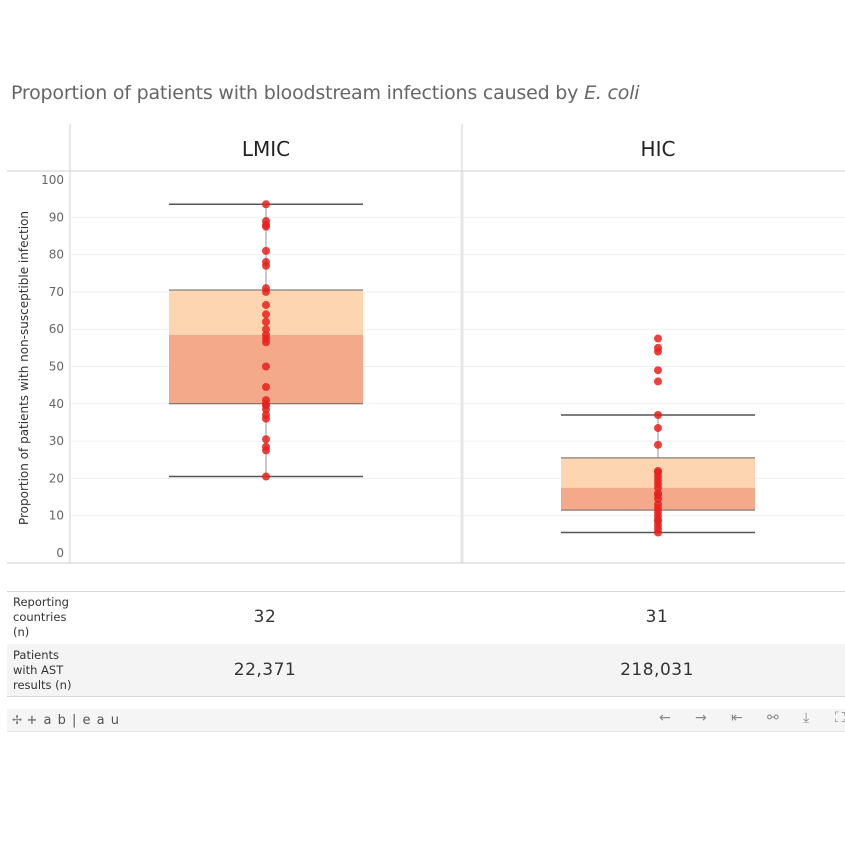  What do you see at coordinates (665, 718) in the screenshot?
I see `undo-icon: ←` at bounding box center [665, 718].